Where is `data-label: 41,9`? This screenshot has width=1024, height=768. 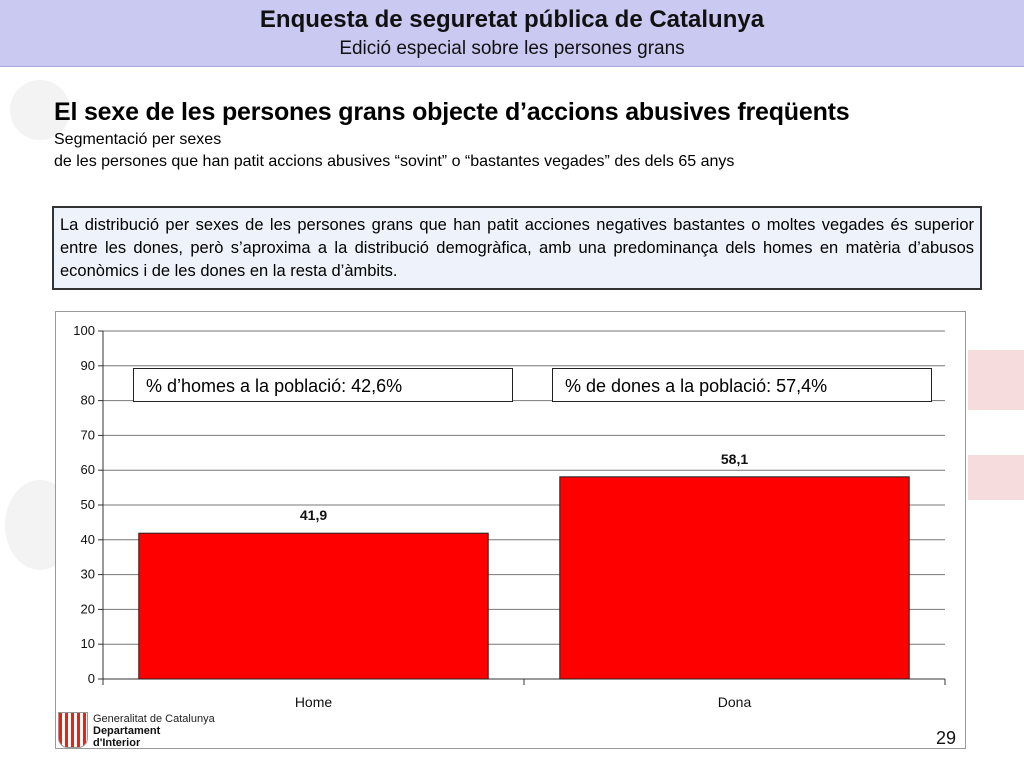
data-label: 41,9 is located at coordinates (313, 515).